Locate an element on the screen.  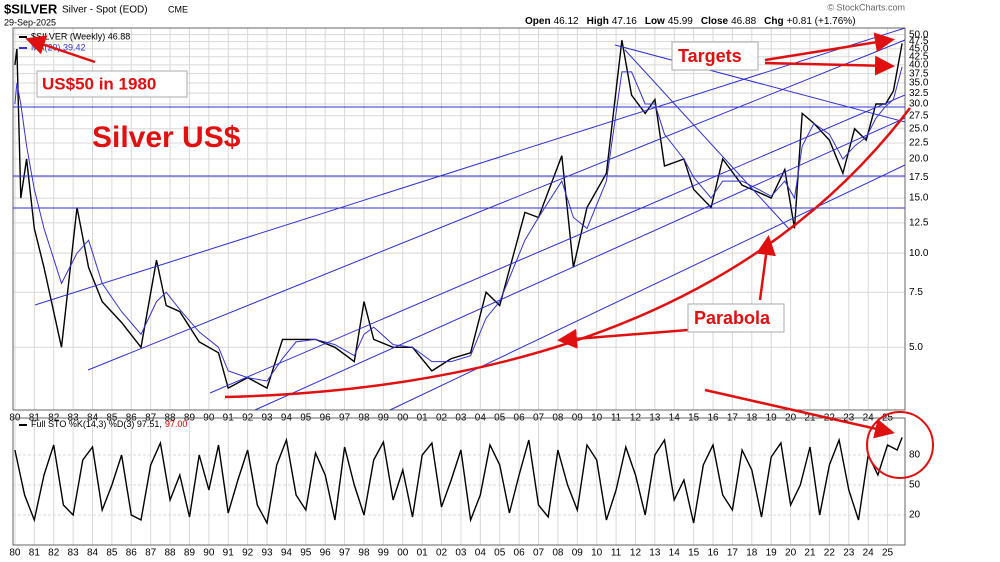
x-tick-label: 82 is located at coordinates (54, 553).